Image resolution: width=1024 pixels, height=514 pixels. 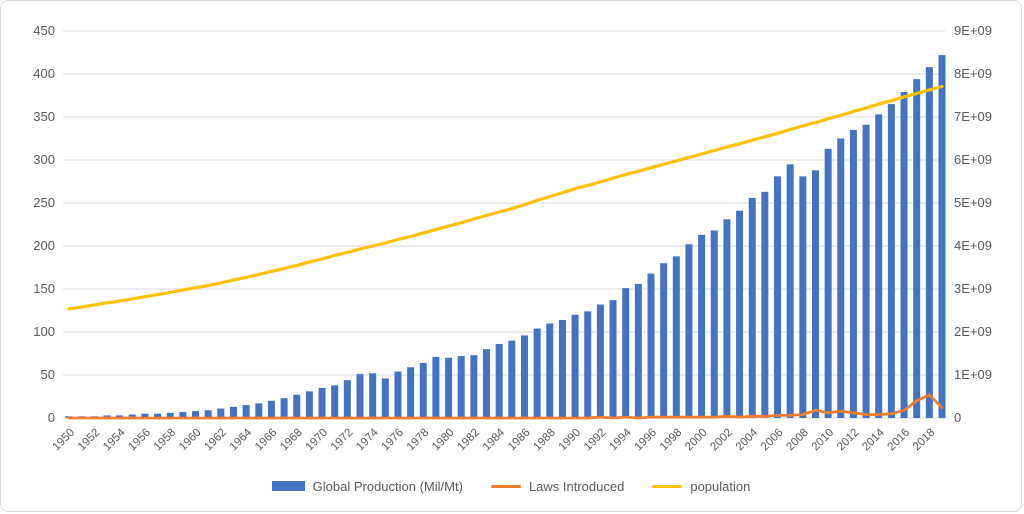 I want to click on right-axis-tick-label: 9E+09, so click(x=973, y=30).